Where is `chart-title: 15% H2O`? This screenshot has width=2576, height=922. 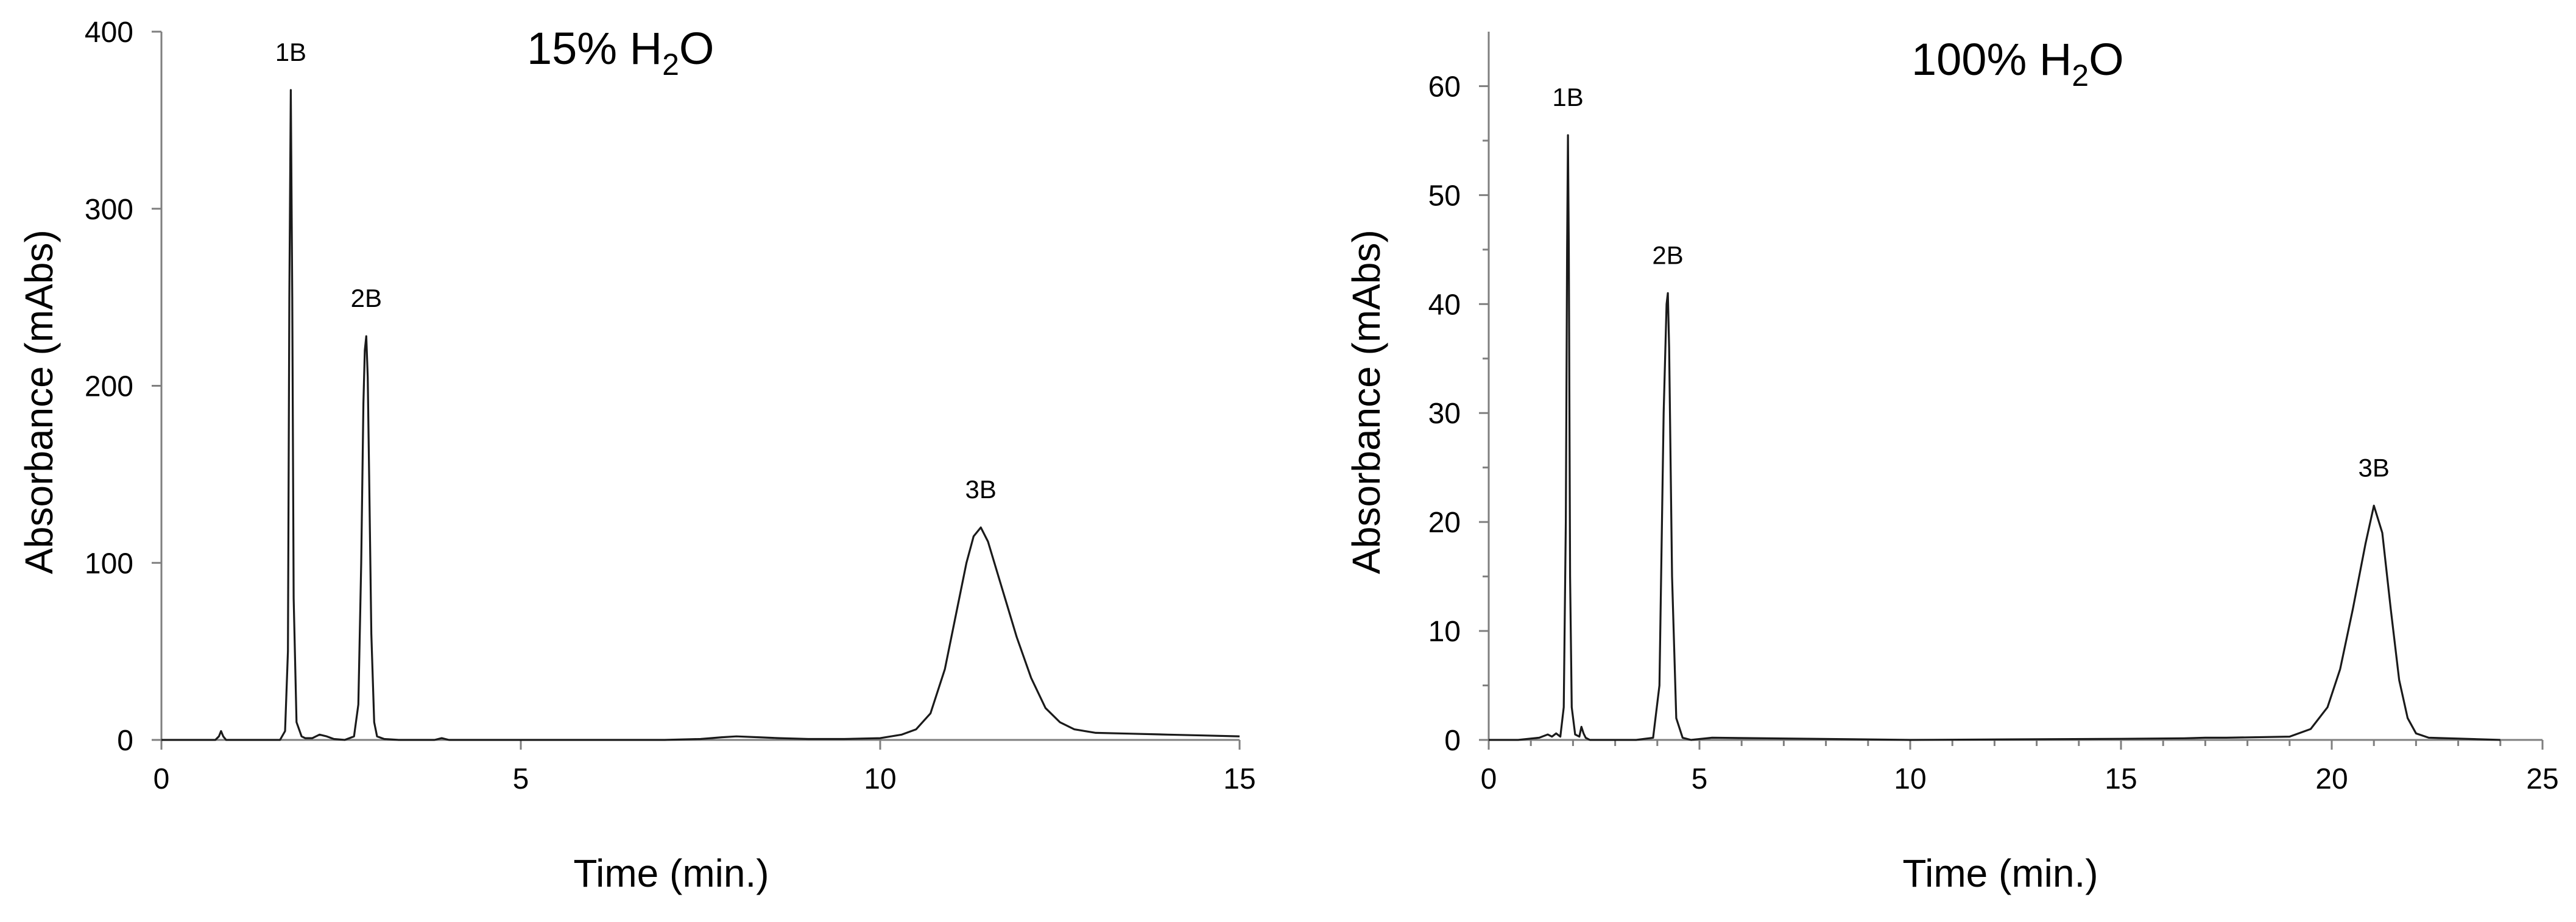
chart-title: 15% H2O is located at coordinates (620, 52).